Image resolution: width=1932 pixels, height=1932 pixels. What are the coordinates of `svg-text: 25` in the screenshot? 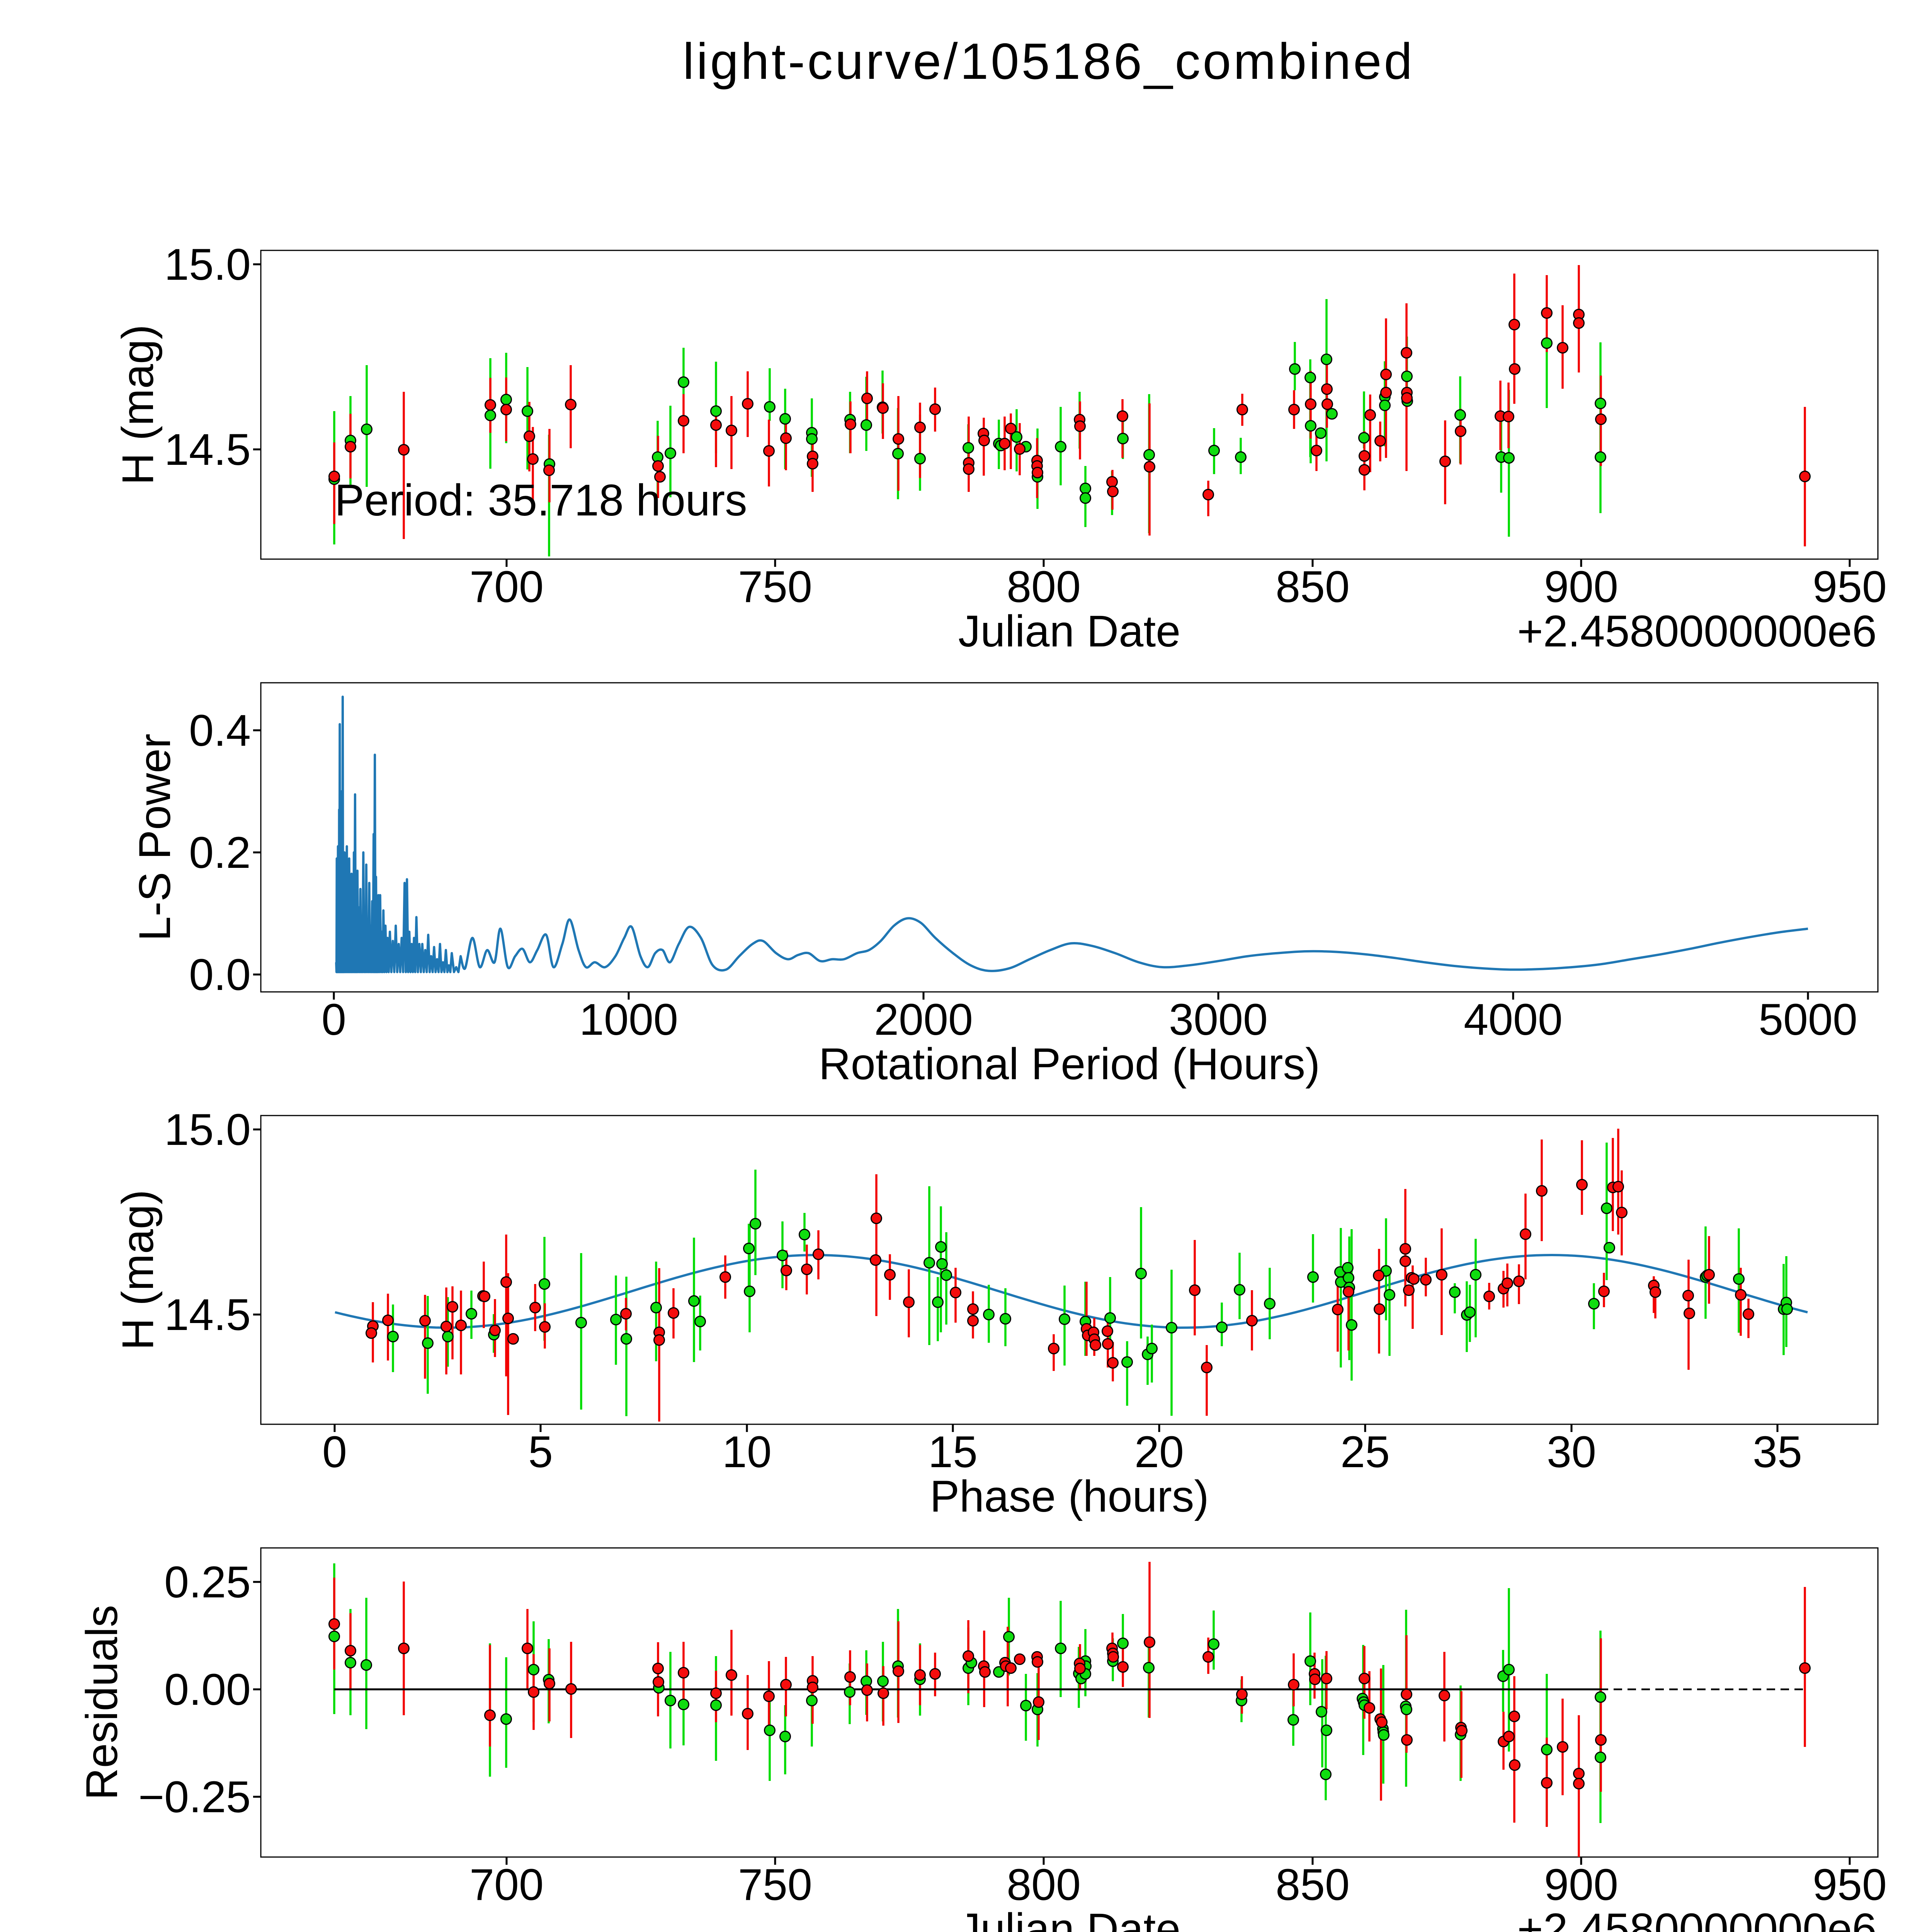 It's located at (1365, 1452).